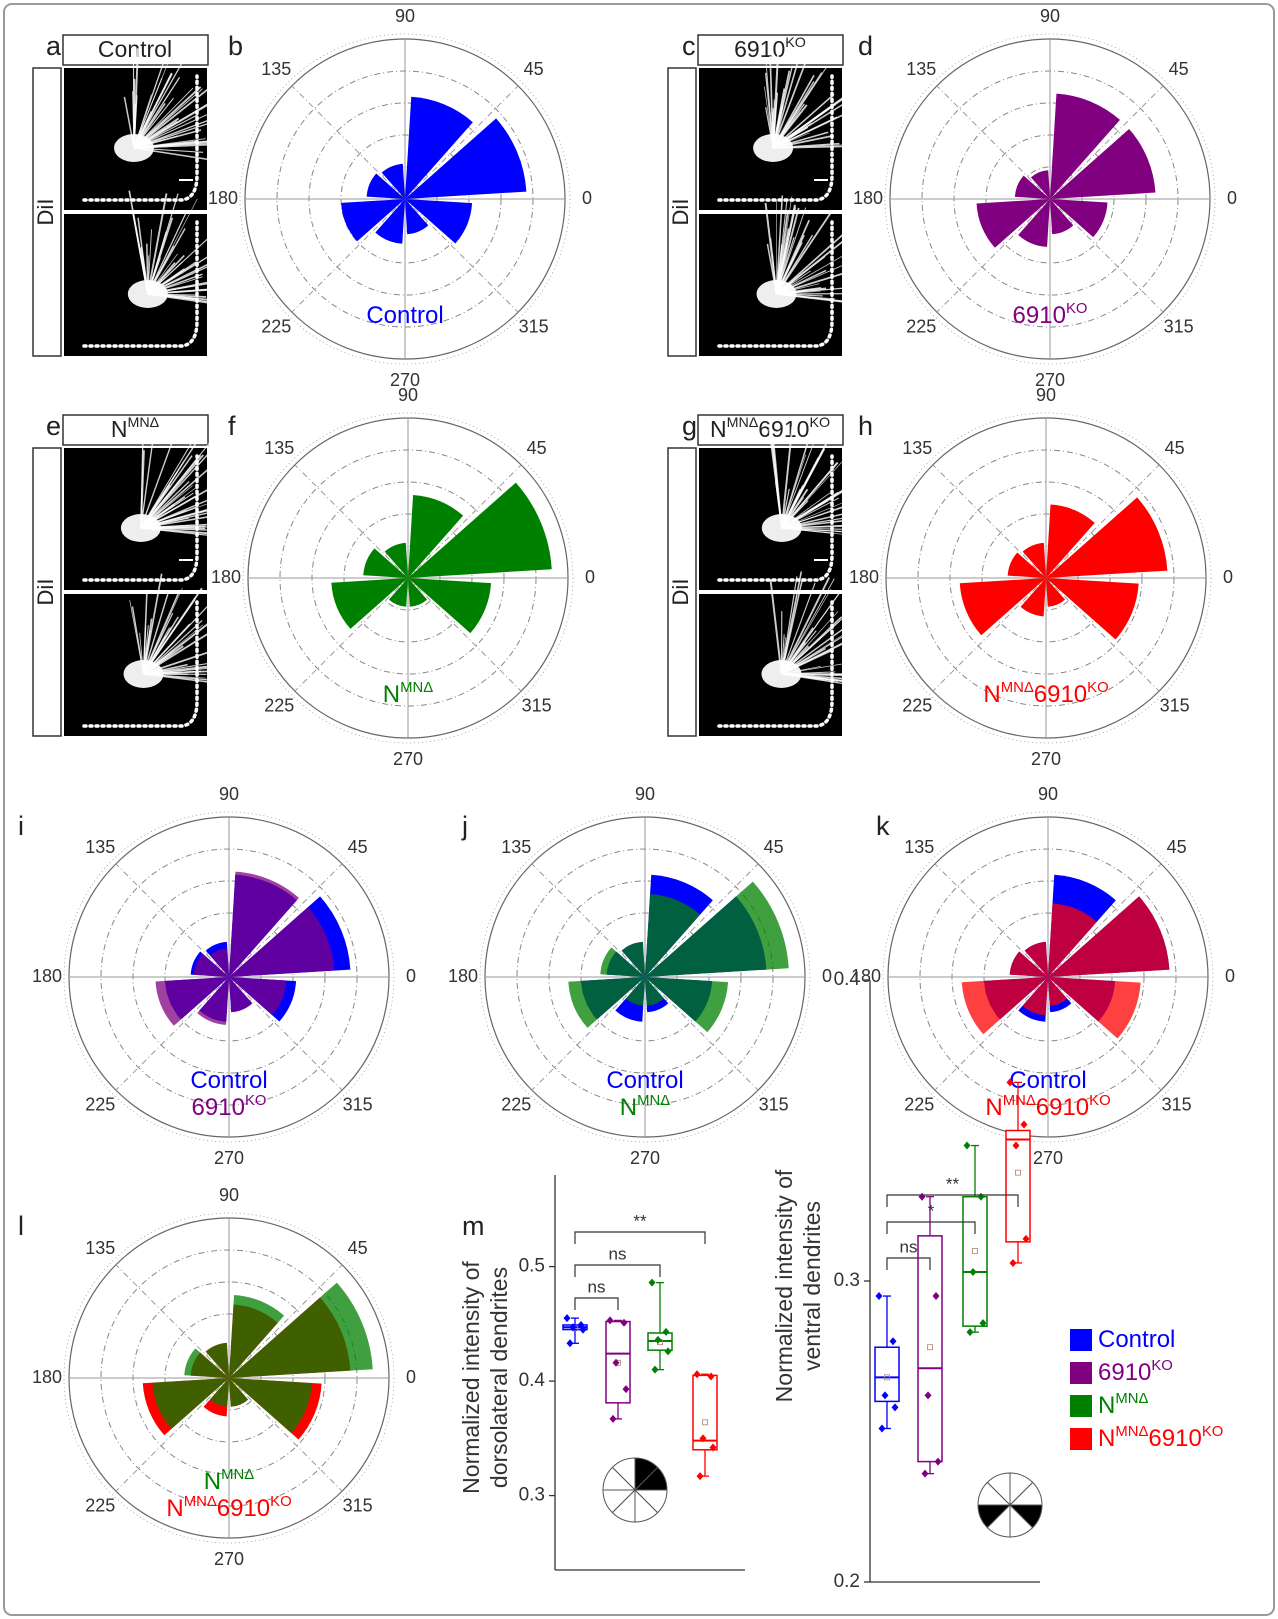  What do you see at coordinates (1045, 694) in the screenshot?
I see `series-label: NMNΔ6910KO` at bounding box center [1045, 694].